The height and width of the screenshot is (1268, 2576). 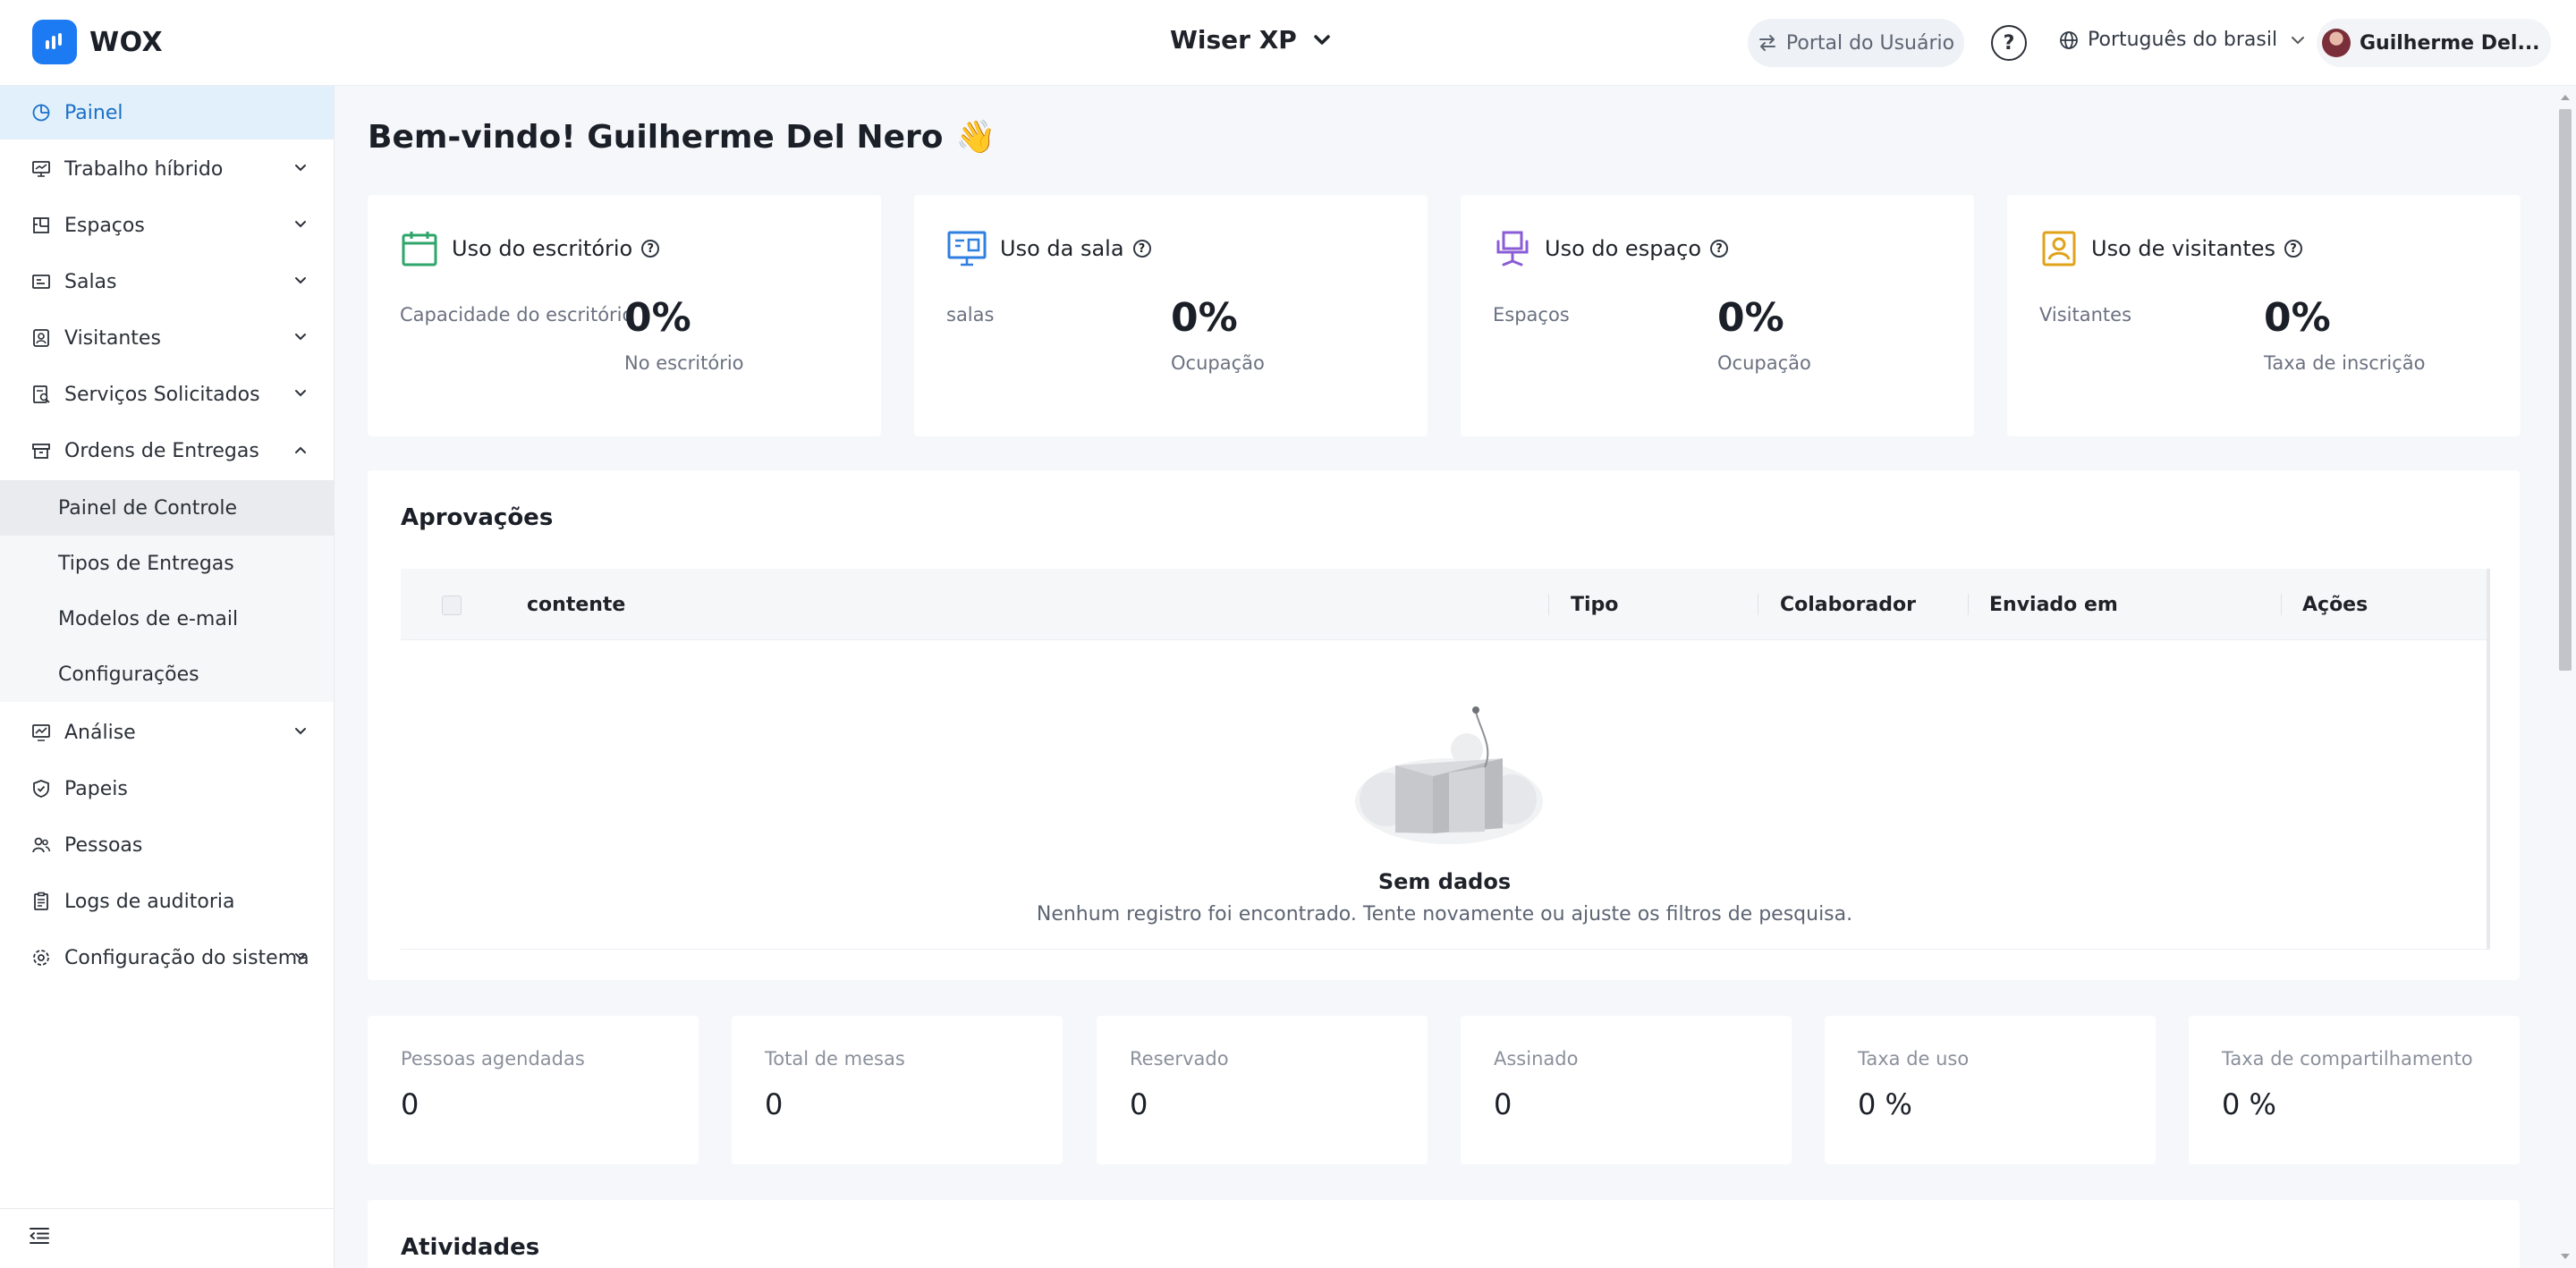 What do you see at coordinates (41, 112) in the screenshot?
I see `dashboard-icon` at bounding box center [41, 112].